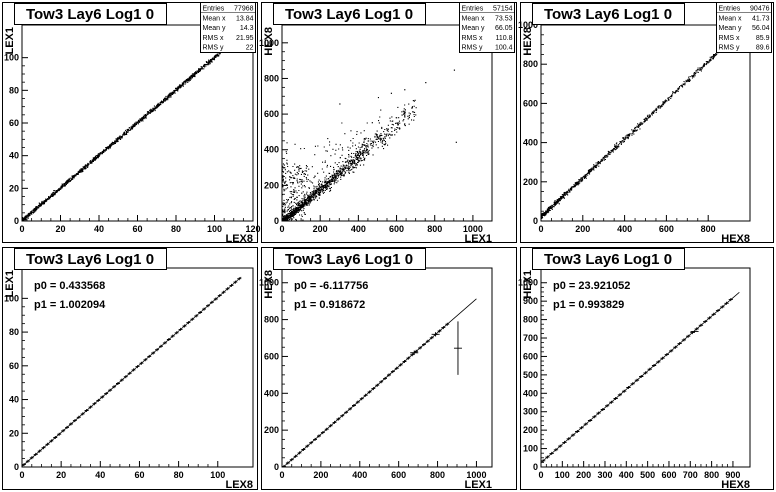  What do you see at coordinates (396, 229) in the screenshot?
I see `x-tick-label: 600` at bounding box center [396, 229].